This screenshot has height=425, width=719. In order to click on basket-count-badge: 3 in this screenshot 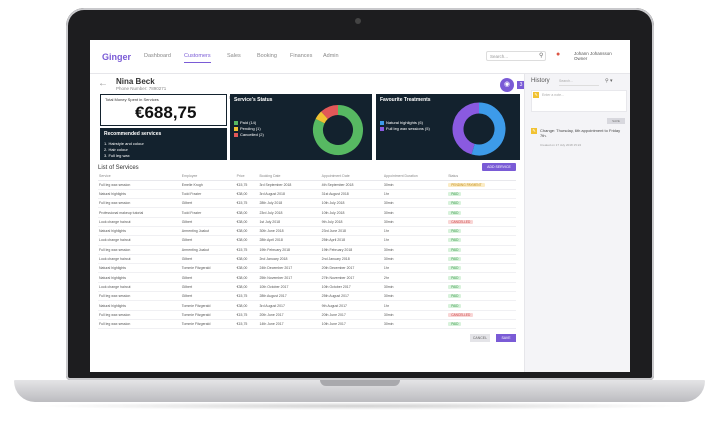, I will do `click(521, 85)`.